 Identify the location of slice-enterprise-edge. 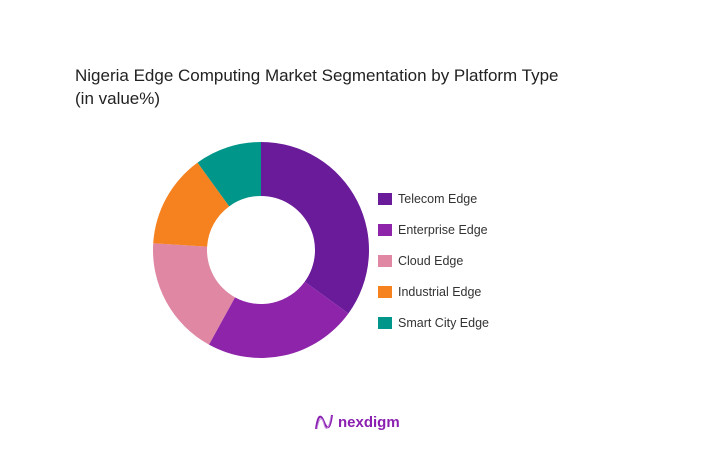
(278, 319).